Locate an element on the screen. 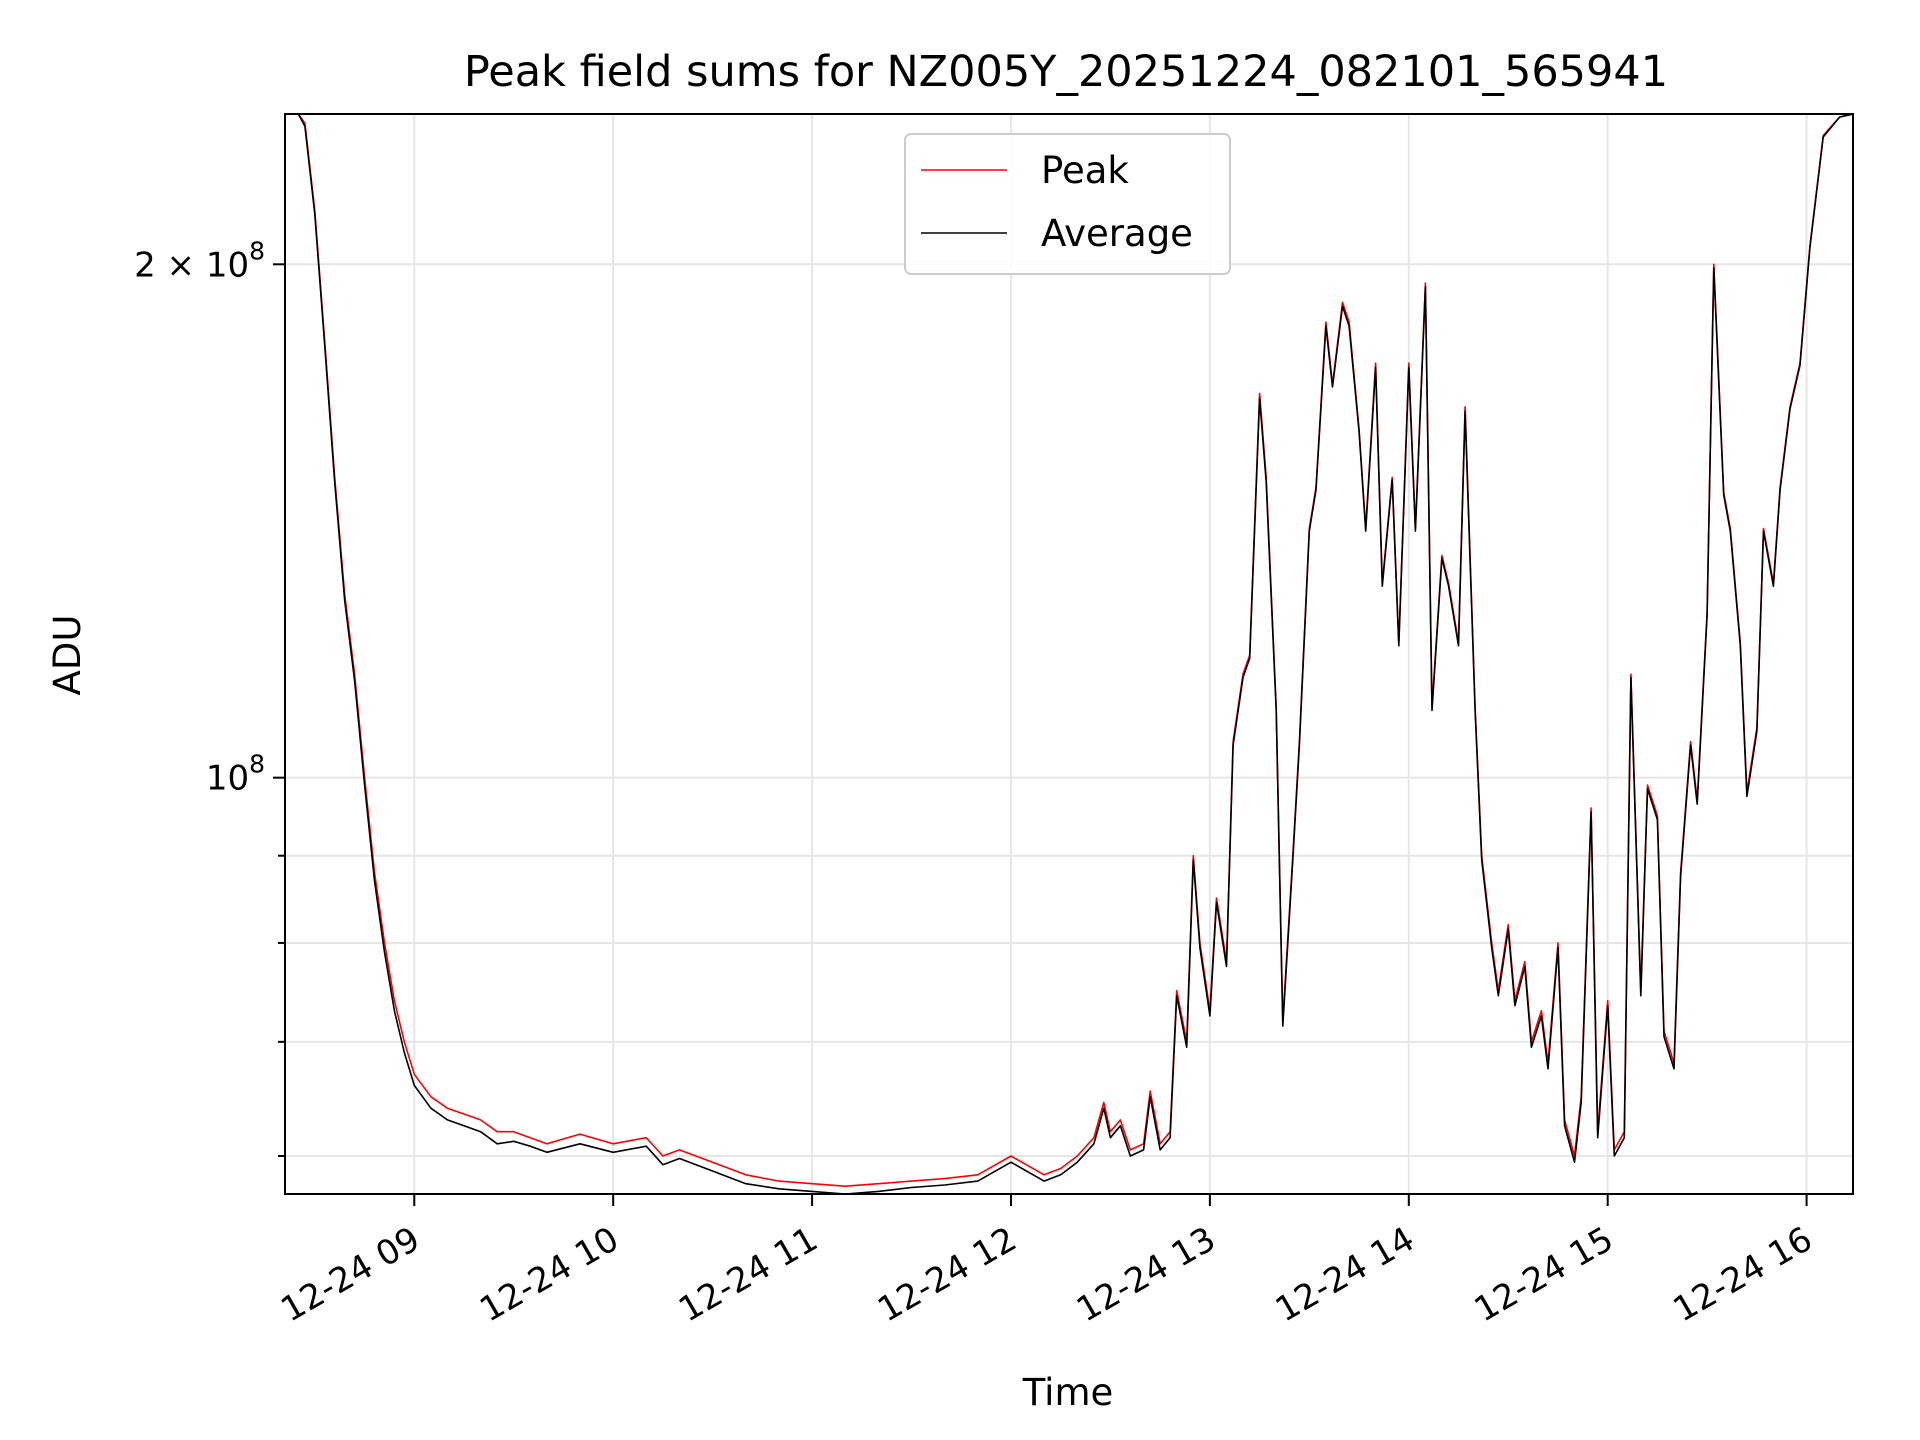 This screenshot has width=1920, height=1440. legend-label-peak: Peak is located at coordinates (1085, 170).